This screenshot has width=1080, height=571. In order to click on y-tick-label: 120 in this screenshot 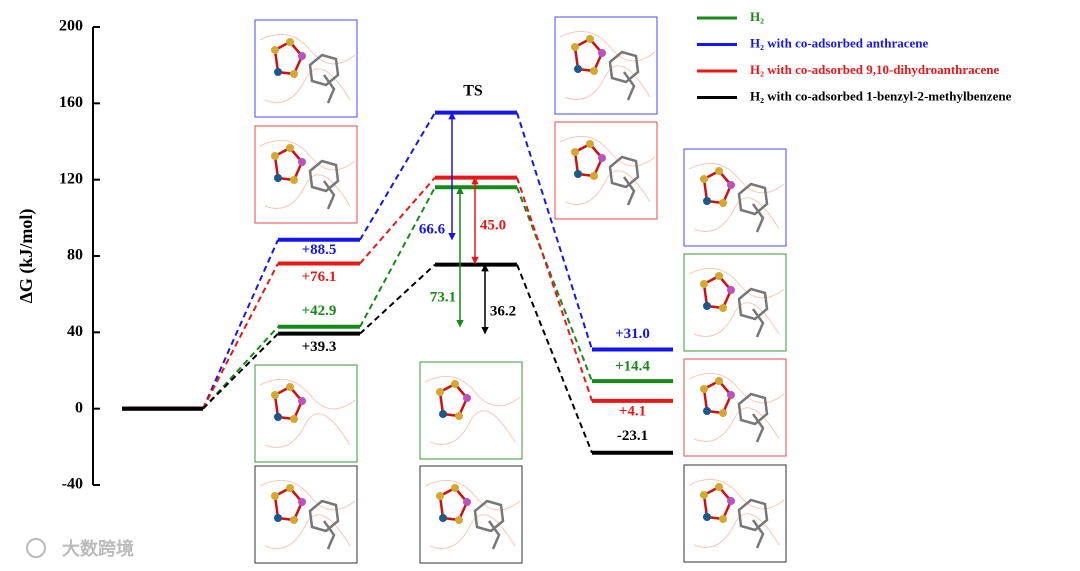, I will do `click(71, 178)`.